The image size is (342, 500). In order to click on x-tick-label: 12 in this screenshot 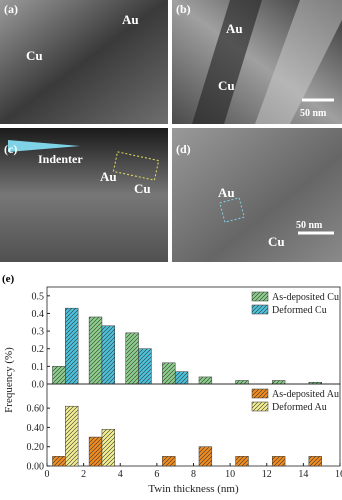, I will do `click(267, 474)`.